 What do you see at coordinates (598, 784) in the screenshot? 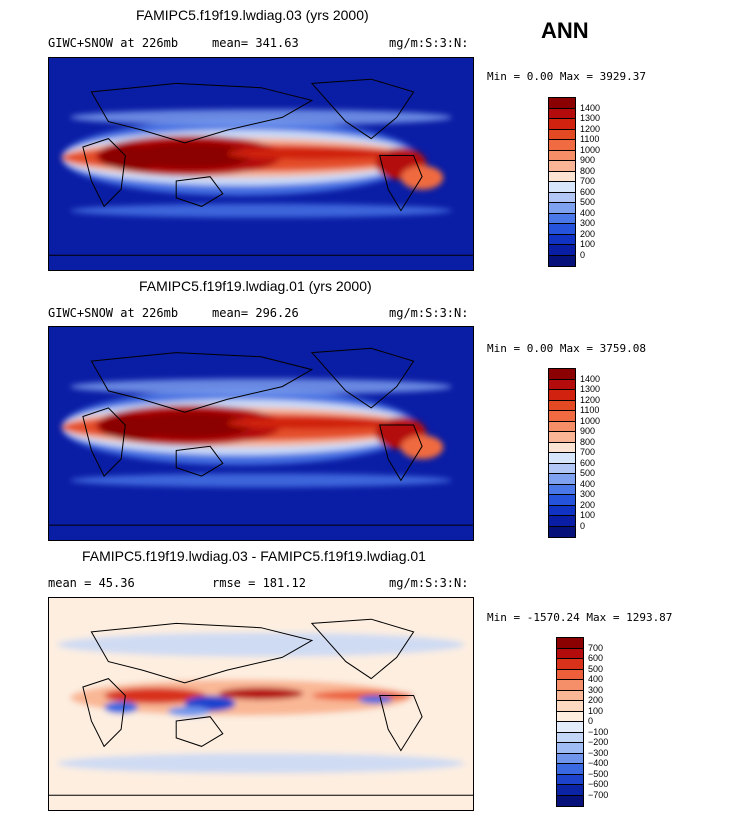
I see `colorbar-tick-label: −600` at bounding box center [598, 784].